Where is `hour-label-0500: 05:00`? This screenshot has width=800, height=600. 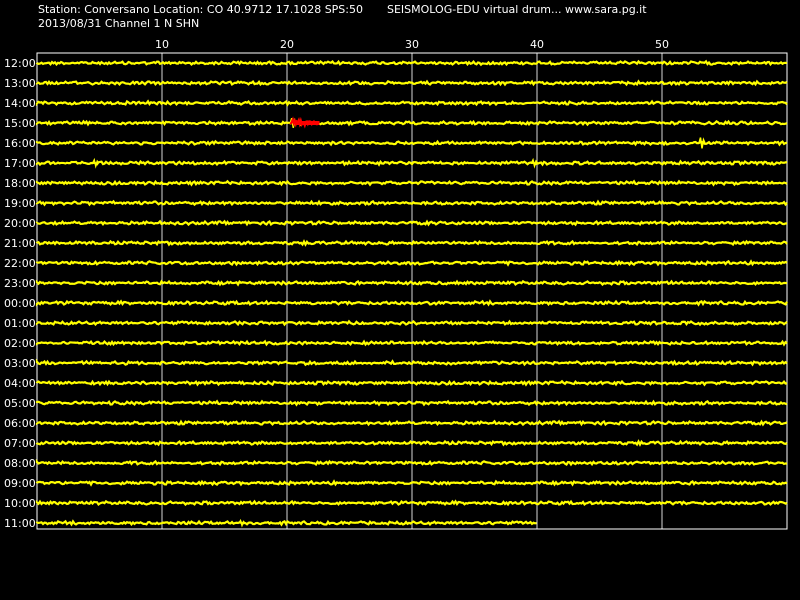 hour-label-0500: 05:00 is located at coordinates (20, 403).